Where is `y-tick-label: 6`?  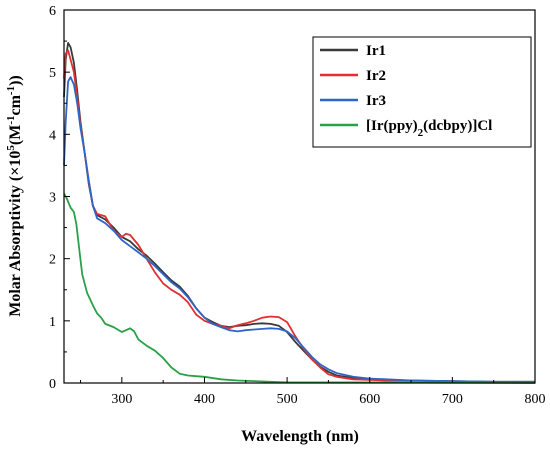 y-tick-label: 6 is located at coordinates (52, 11).